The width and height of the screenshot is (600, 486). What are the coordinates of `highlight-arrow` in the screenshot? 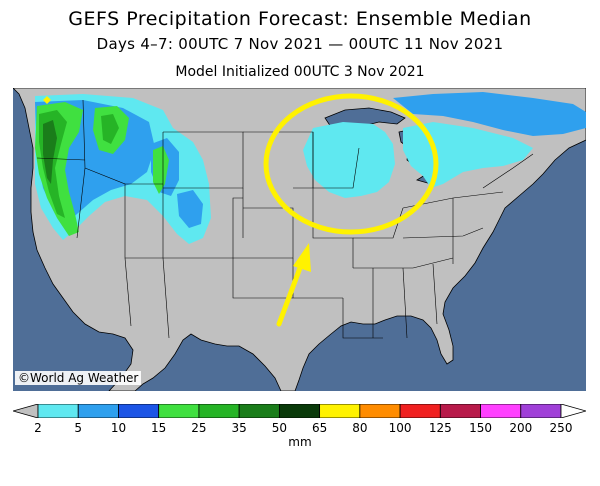 It's located at (293, 285).